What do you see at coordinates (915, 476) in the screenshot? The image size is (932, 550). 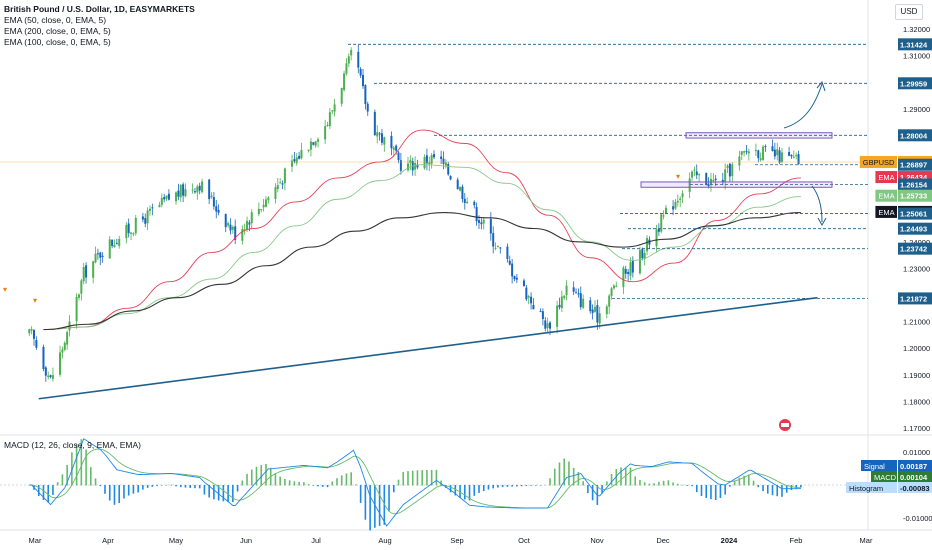 I see `macd-value-bg` at bounding box center [915, 476].